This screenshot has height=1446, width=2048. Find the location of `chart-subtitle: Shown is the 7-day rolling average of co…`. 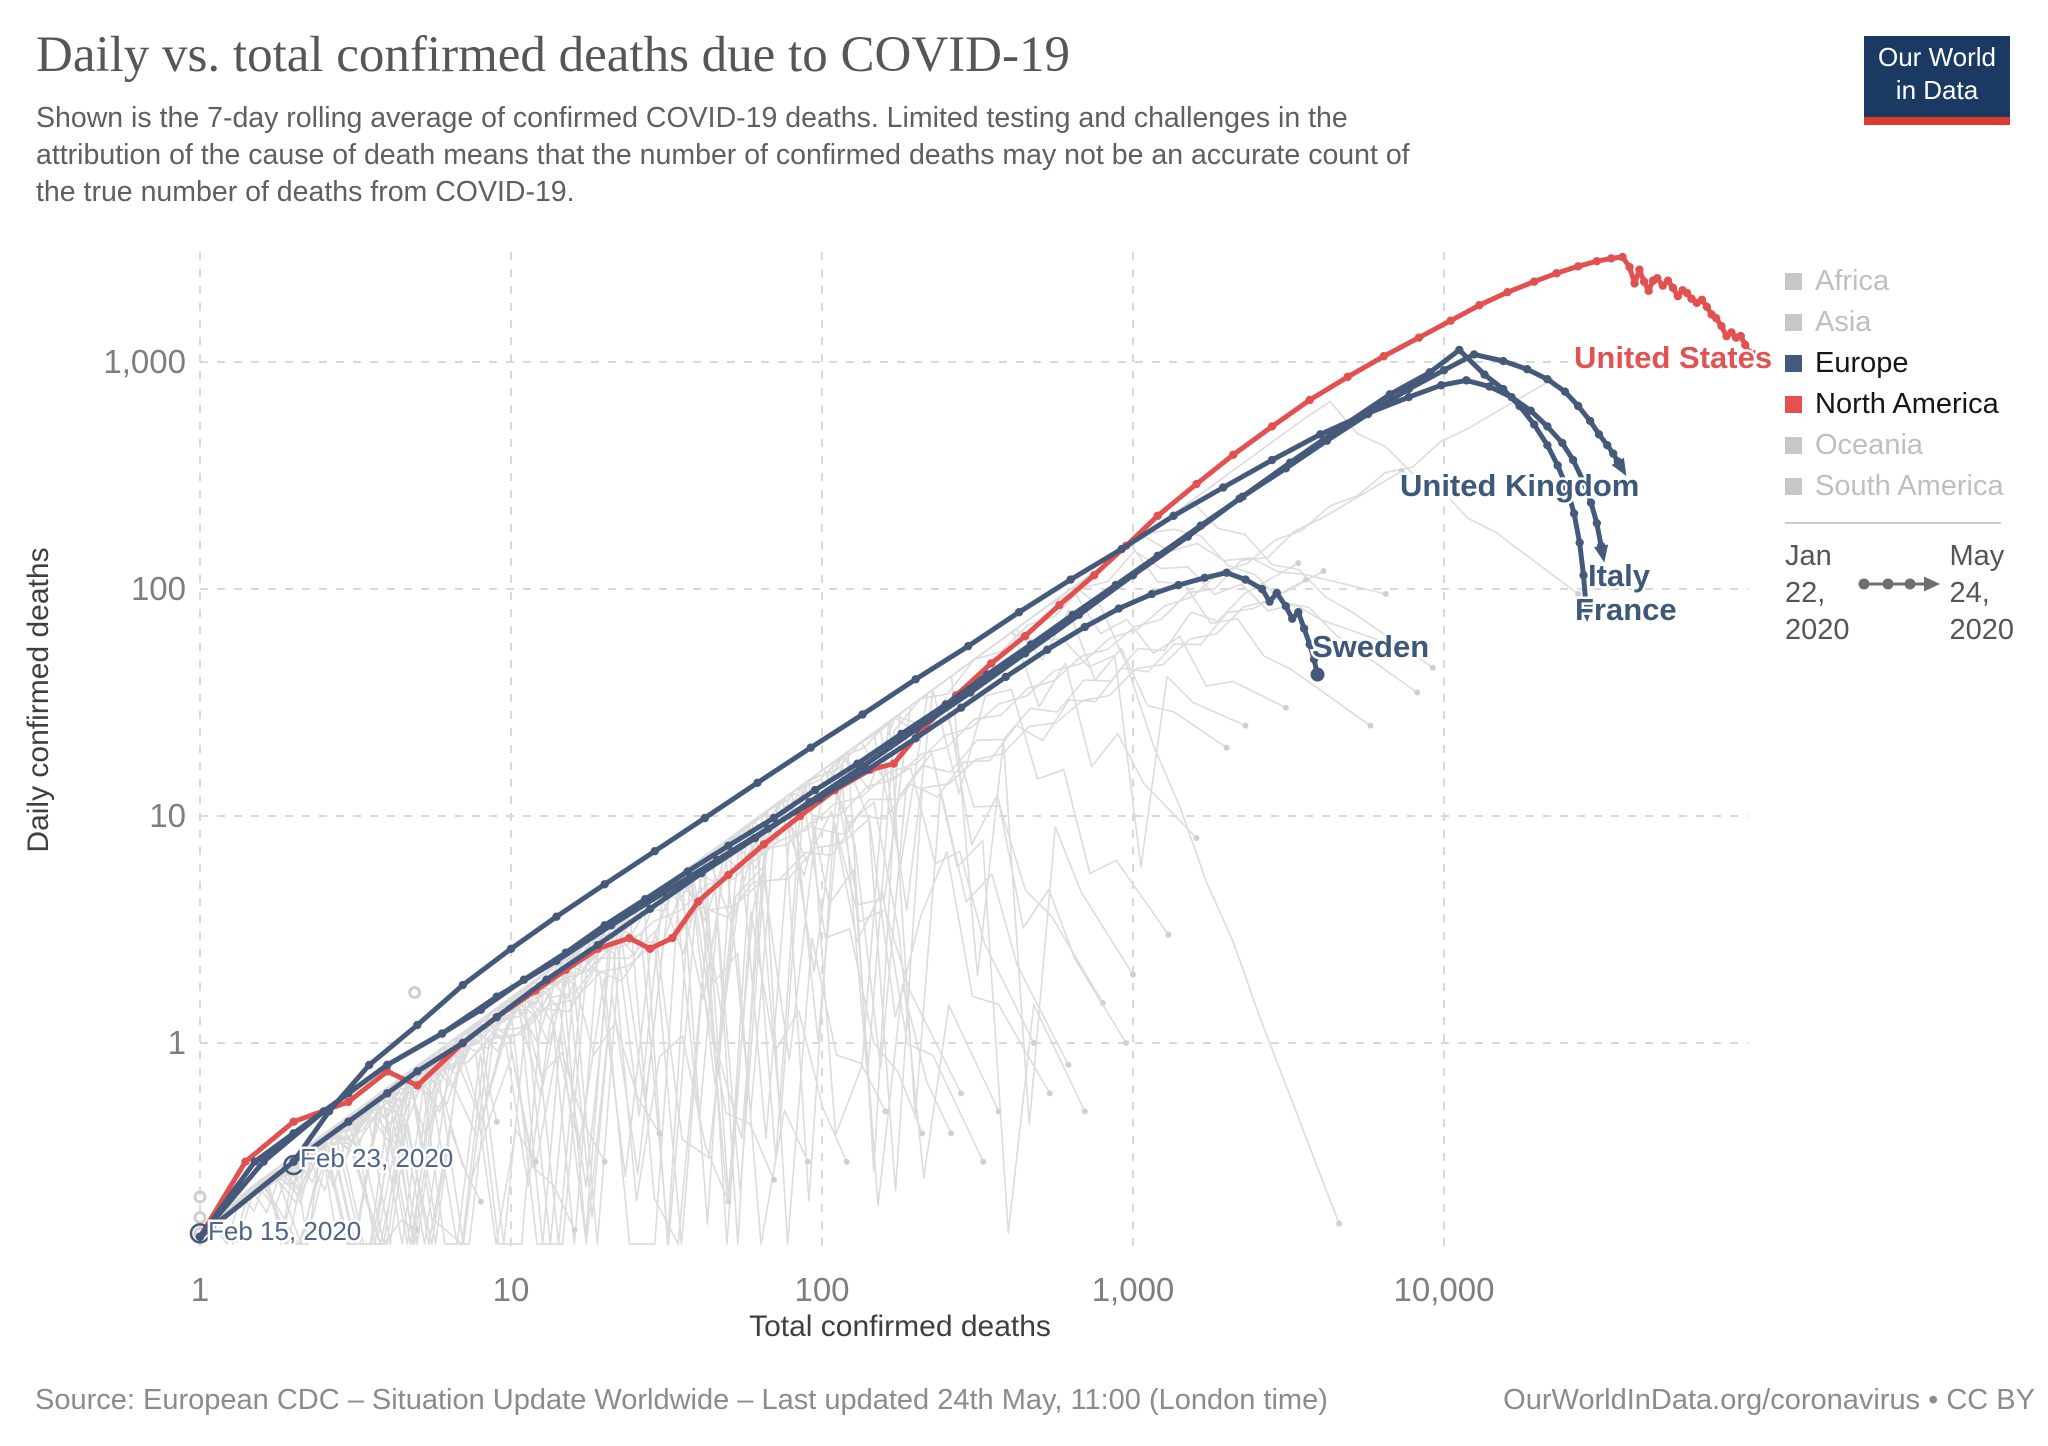

chart-subtitle: Shown is the 7-day rolling average of co… is located at coordinates (723, 155).